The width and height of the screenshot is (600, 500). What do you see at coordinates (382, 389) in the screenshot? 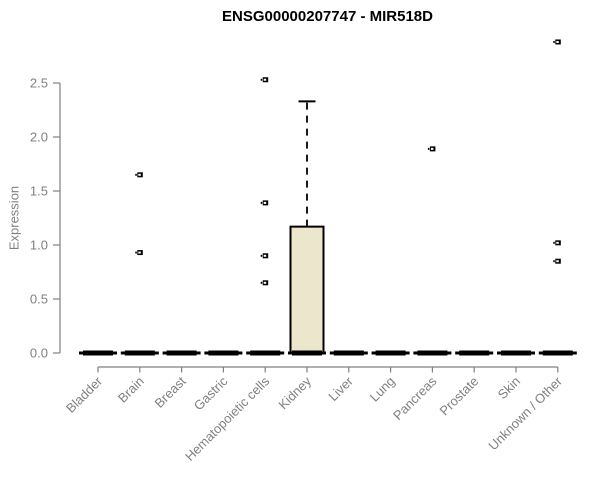
I see `category-label: Lung` at bounding box center [382, 389].